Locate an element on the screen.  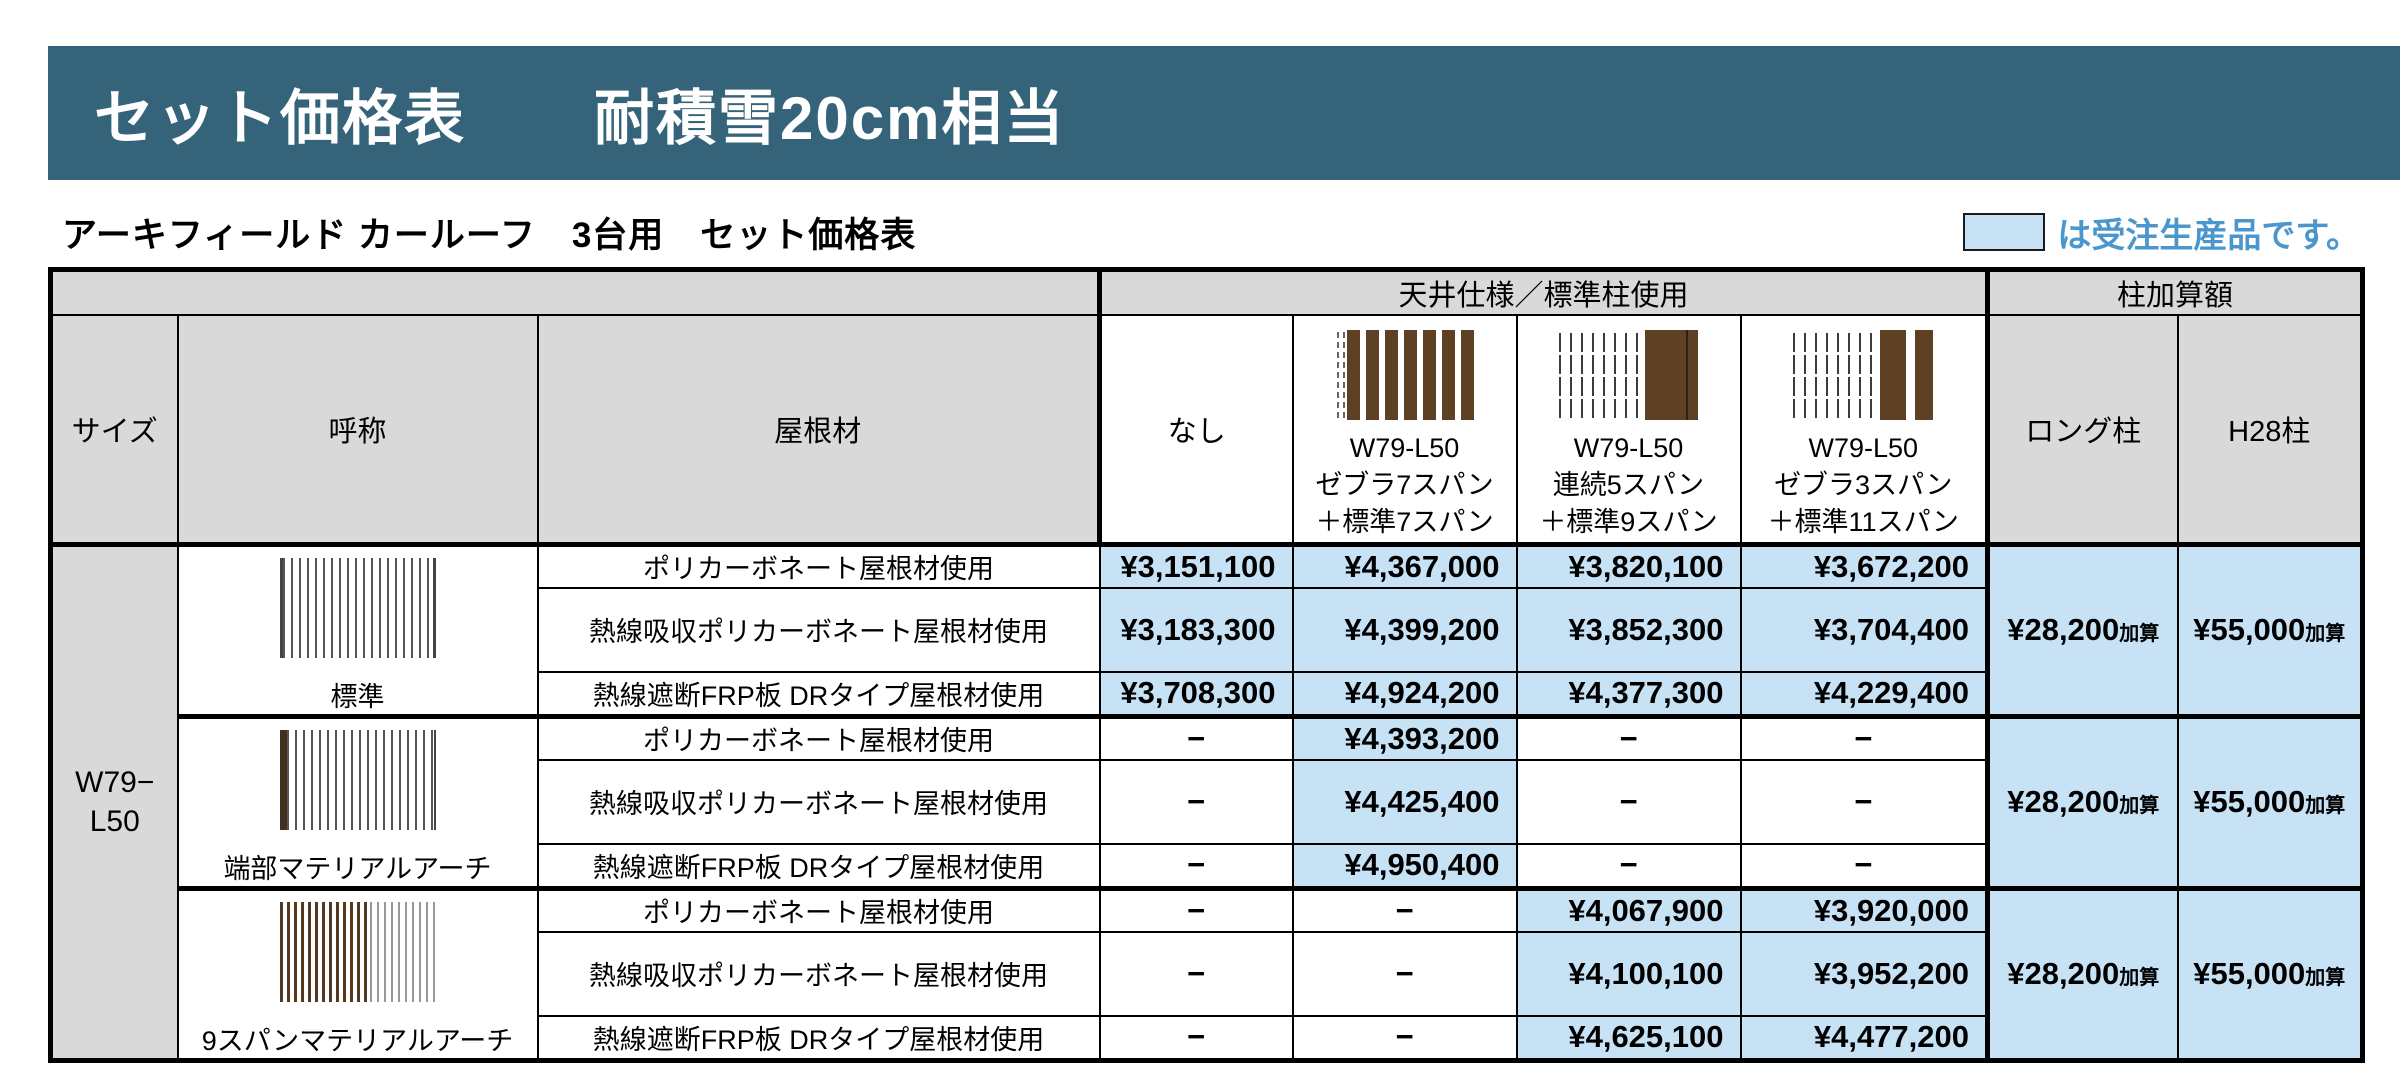
price-cell: ¥3,920,000 is located at coordinates (1864, 909).